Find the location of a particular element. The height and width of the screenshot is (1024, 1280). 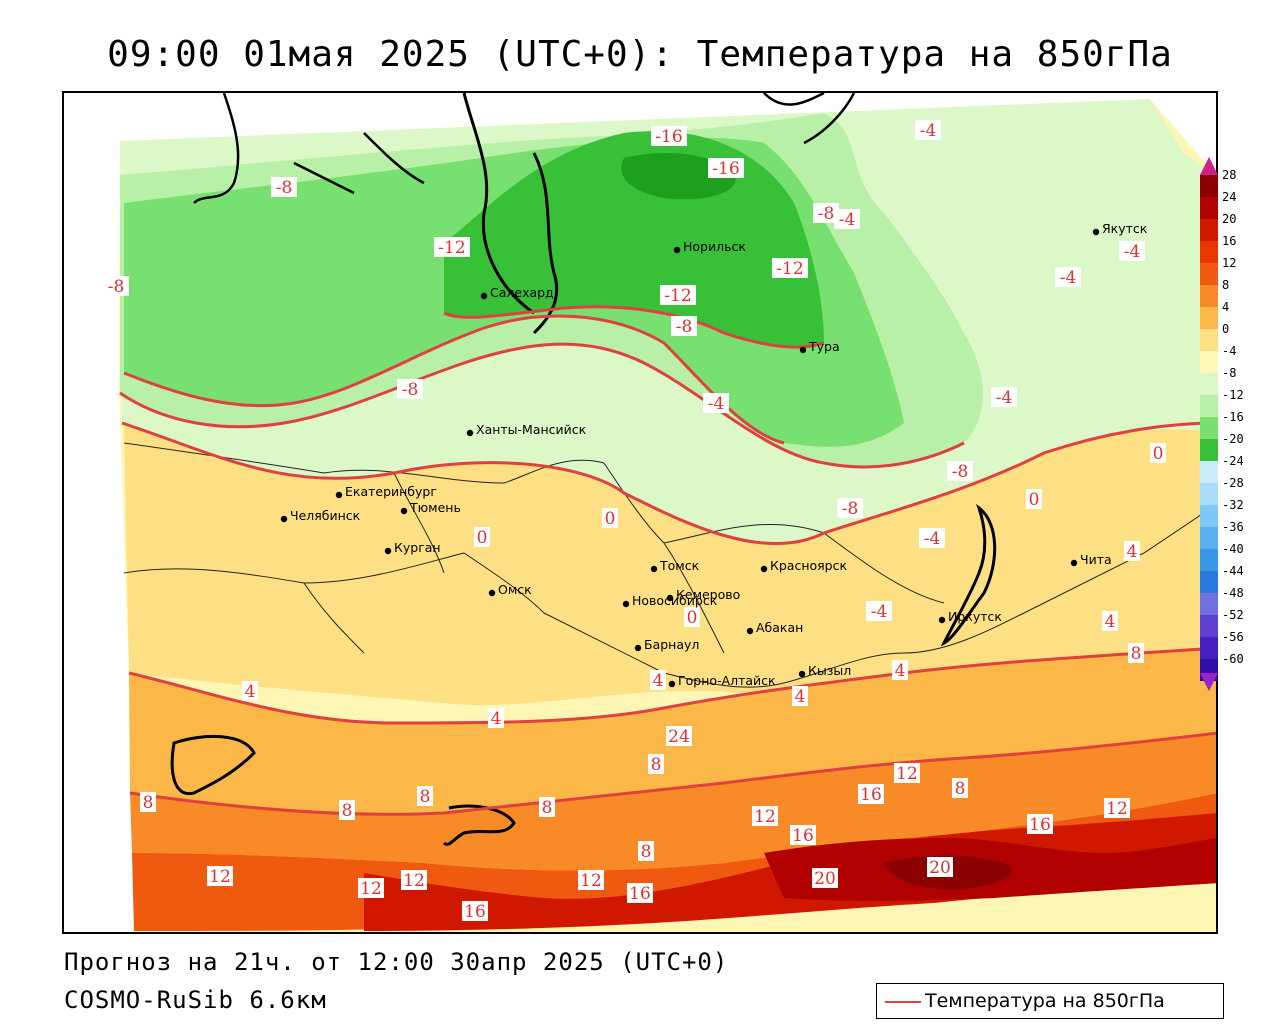

svg-text: -12 is located at coordinates (451, 248).